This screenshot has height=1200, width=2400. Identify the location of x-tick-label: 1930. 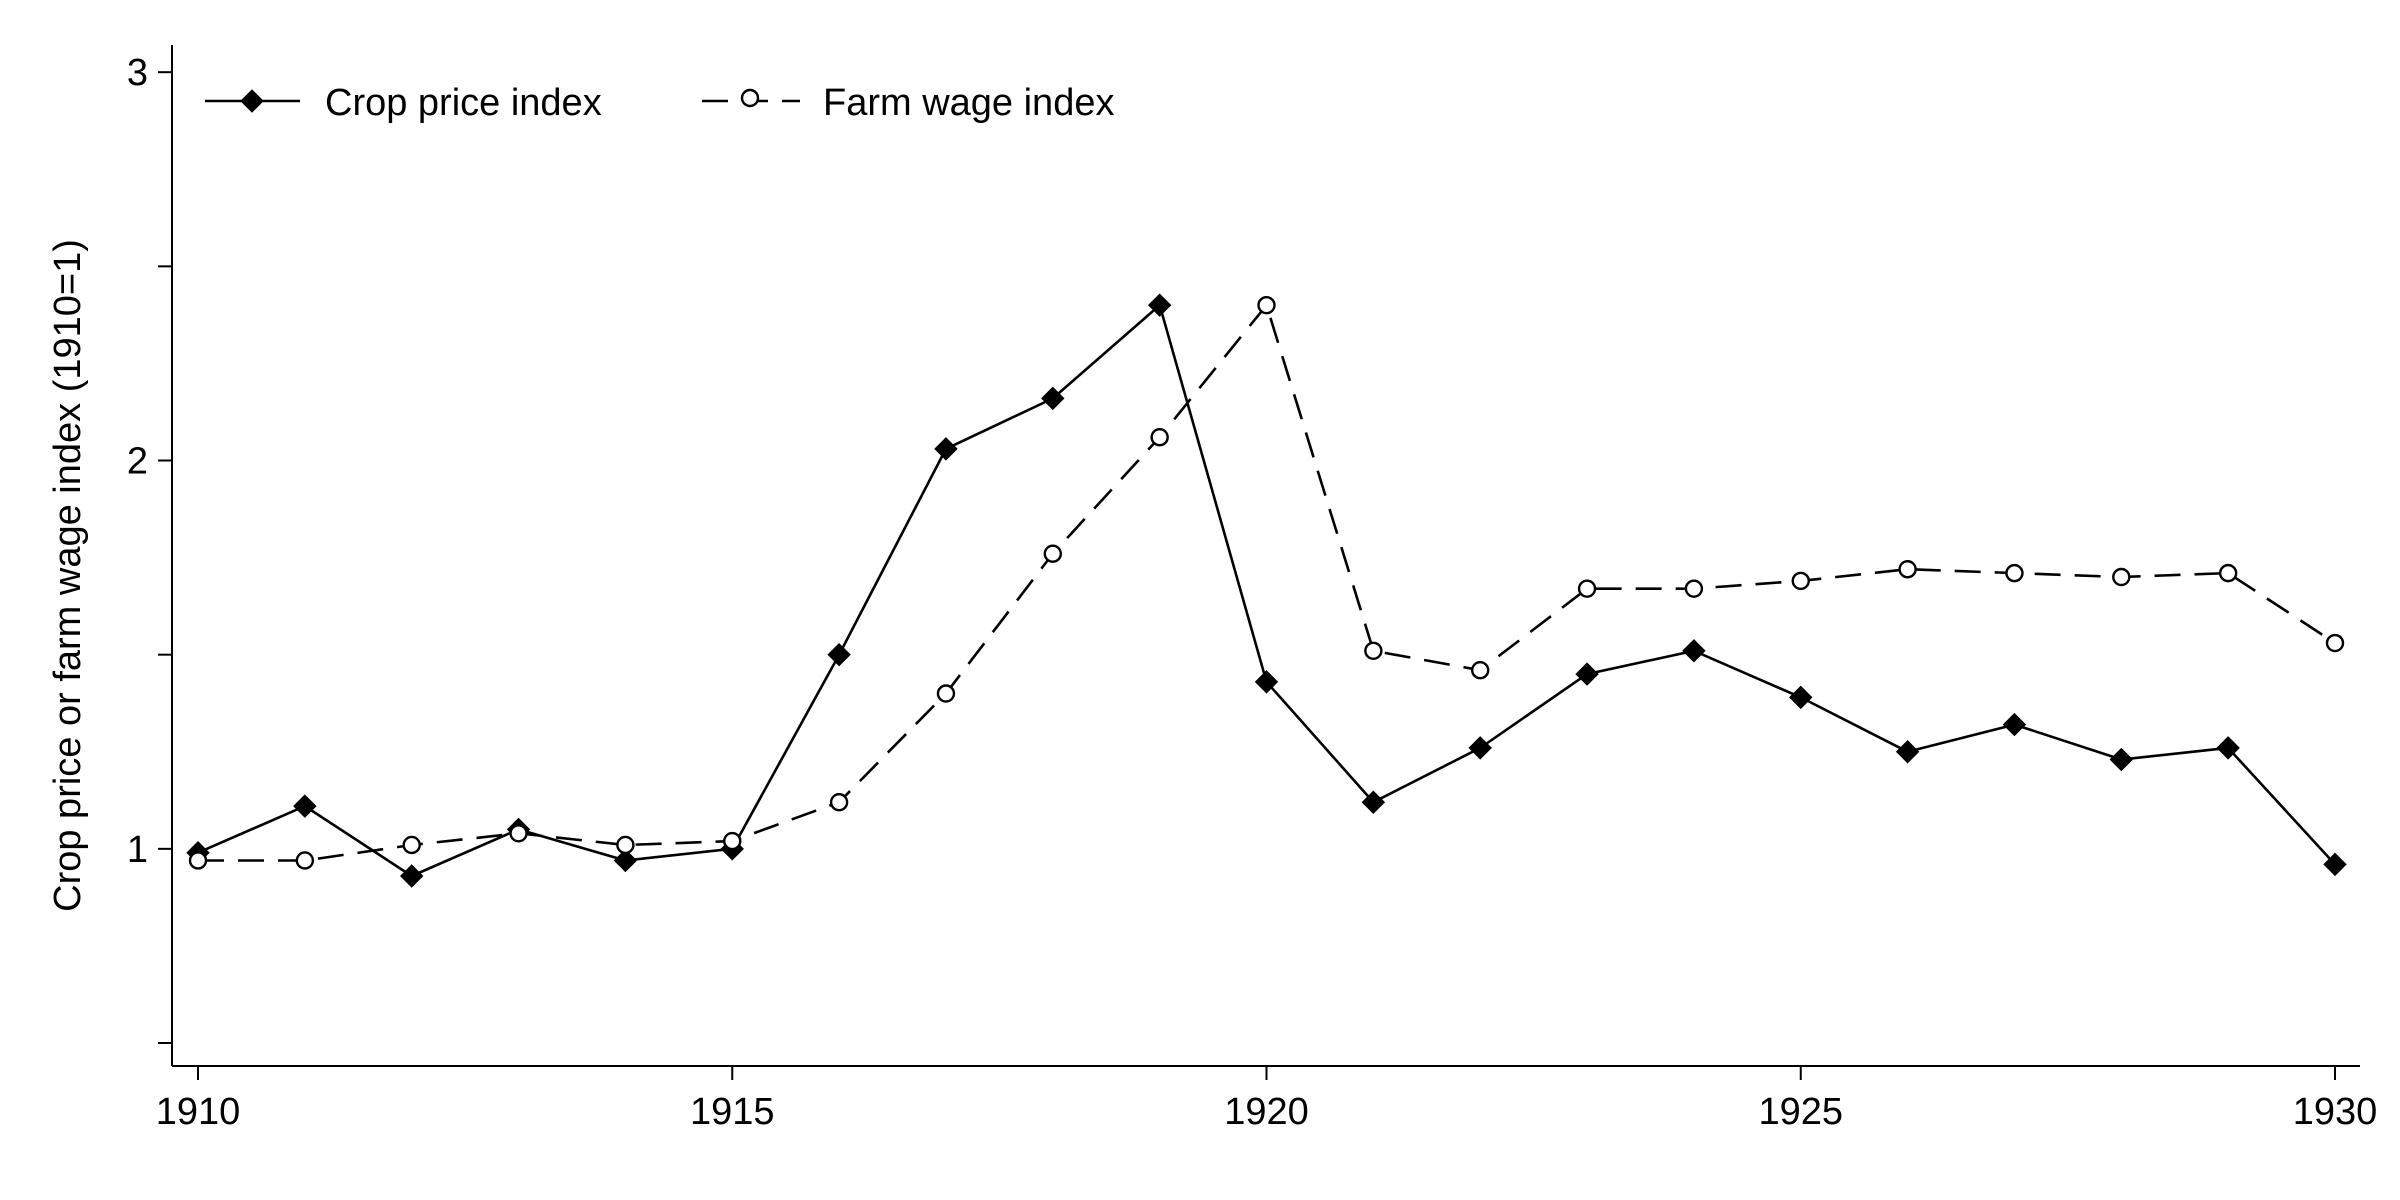
(2335, 1112).